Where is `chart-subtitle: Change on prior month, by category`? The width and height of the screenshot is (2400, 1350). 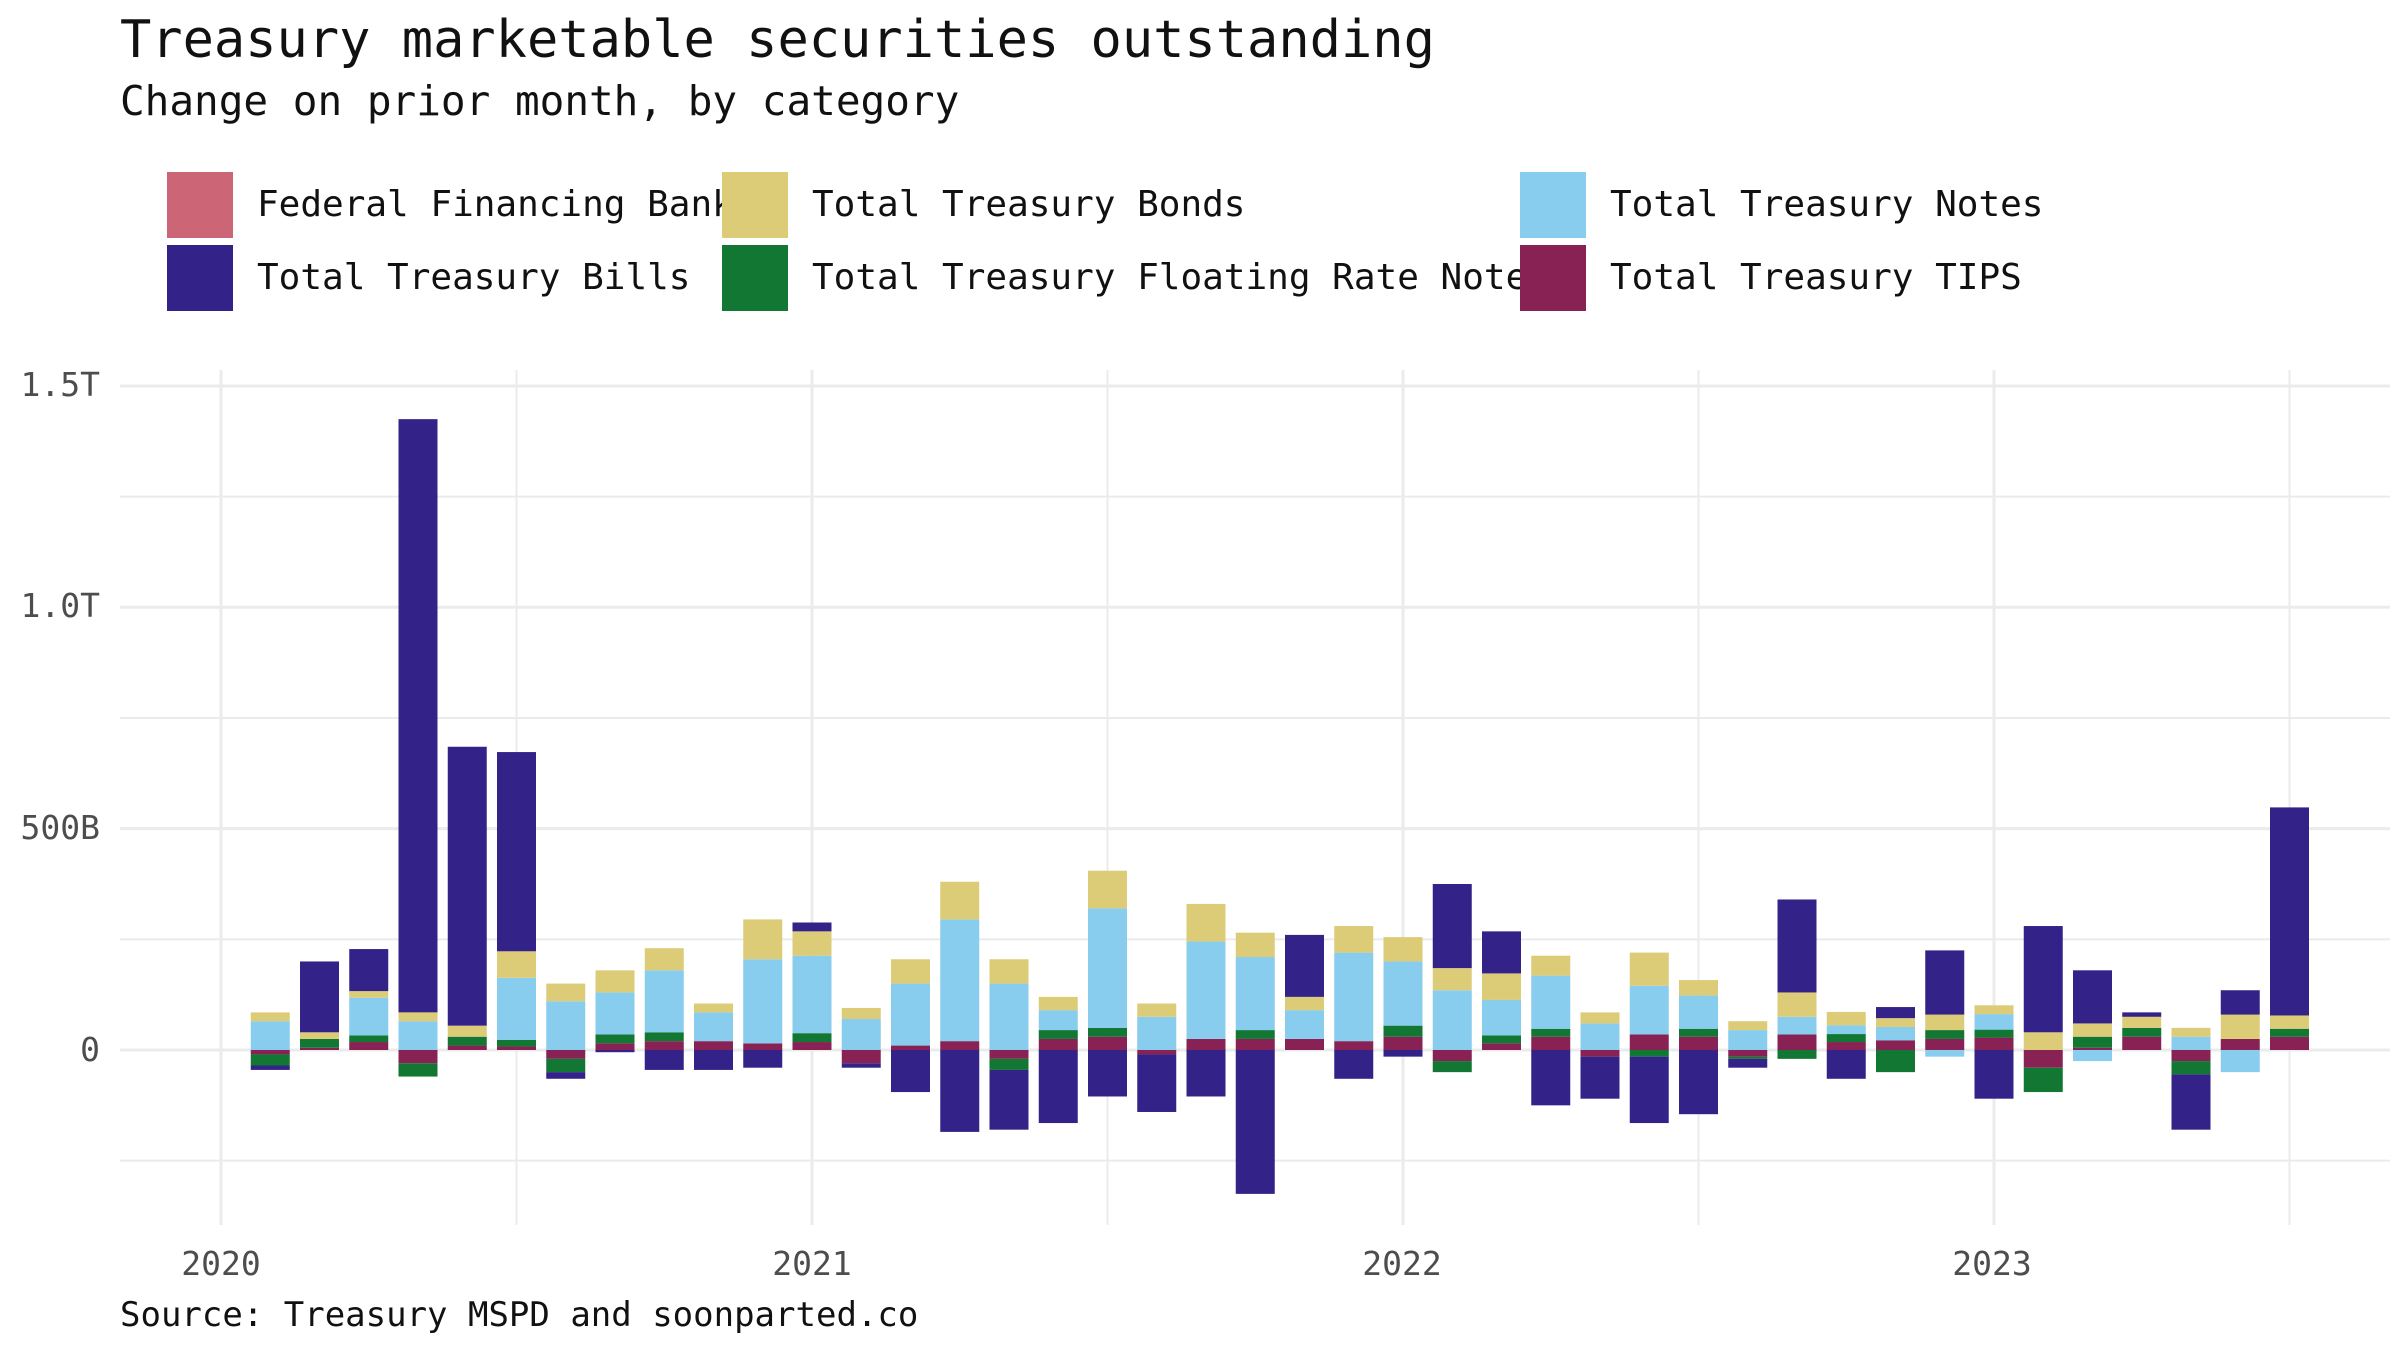 chart-subtitle: Change on prior month, by category is located at coordinates (540, 101).